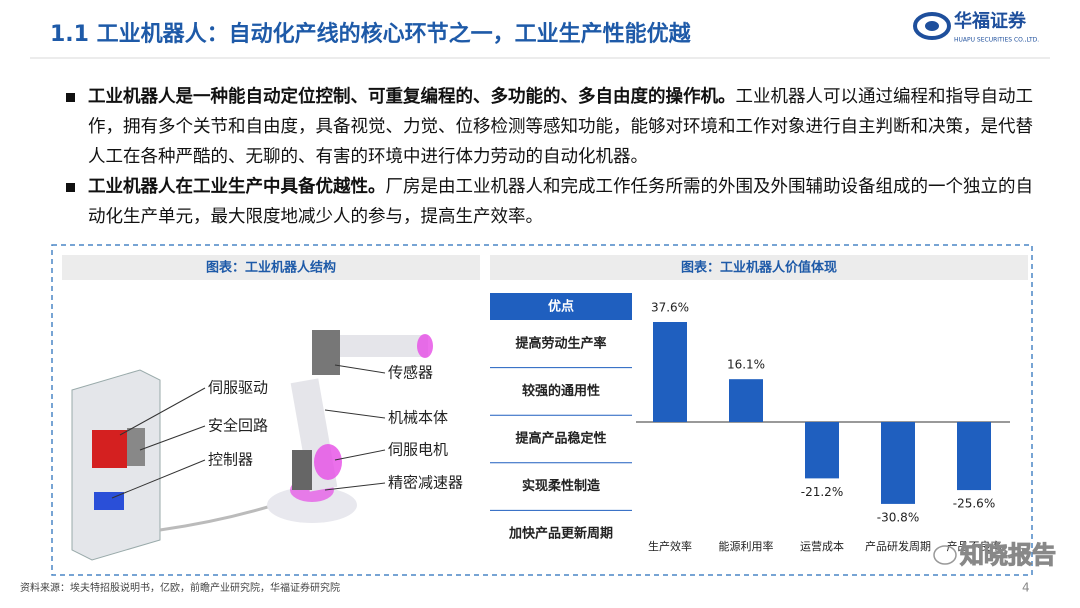  I want to click on part-label: 传感器, so click(410, 373).